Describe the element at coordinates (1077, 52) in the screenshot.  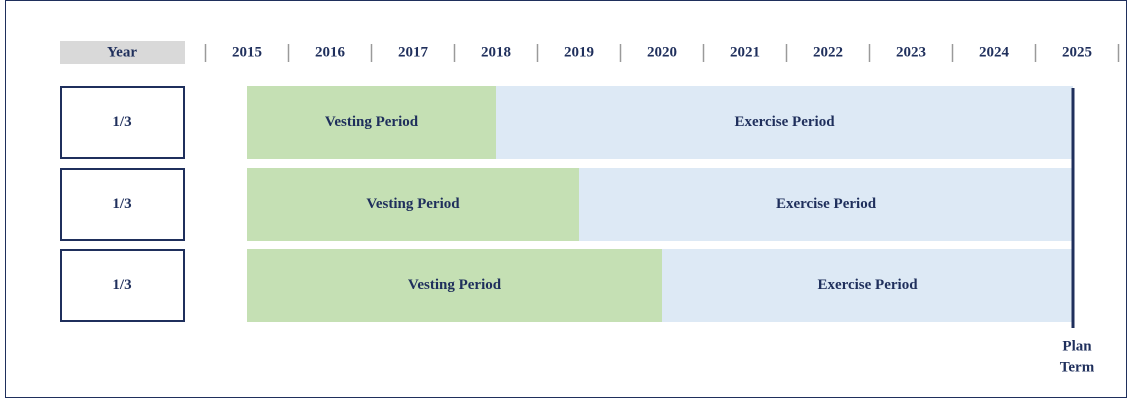
I see `year-label: 2025` at that location.